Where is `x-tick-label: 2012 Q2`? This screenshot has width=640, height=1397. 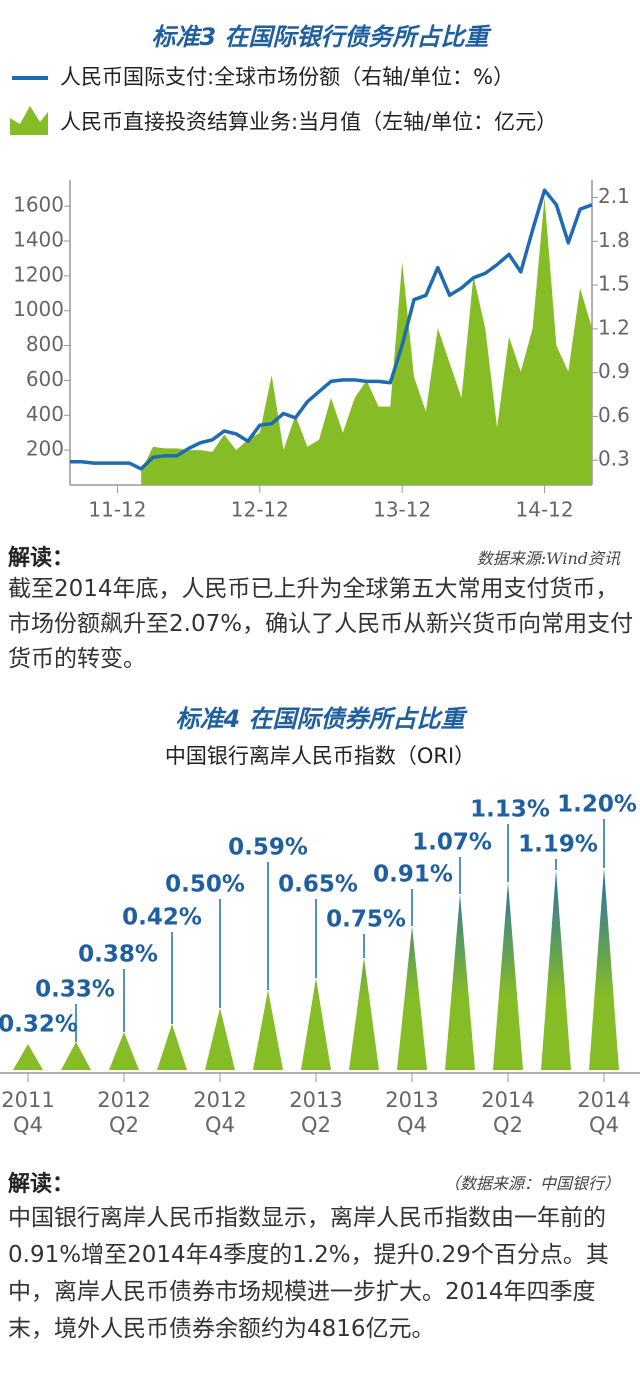
x-tick-label: 2012 Q2 is located at coordinates (124, 1112).